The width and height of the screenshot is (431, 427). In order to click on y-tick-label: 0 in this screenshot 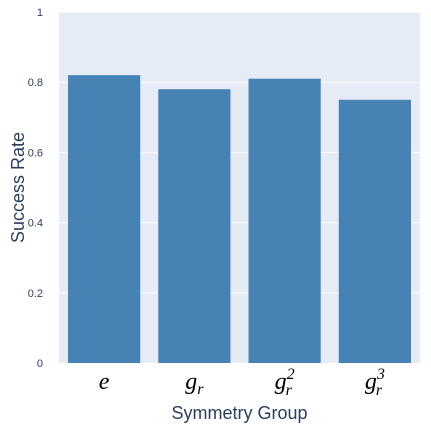, I will do `click(40, 364)`.